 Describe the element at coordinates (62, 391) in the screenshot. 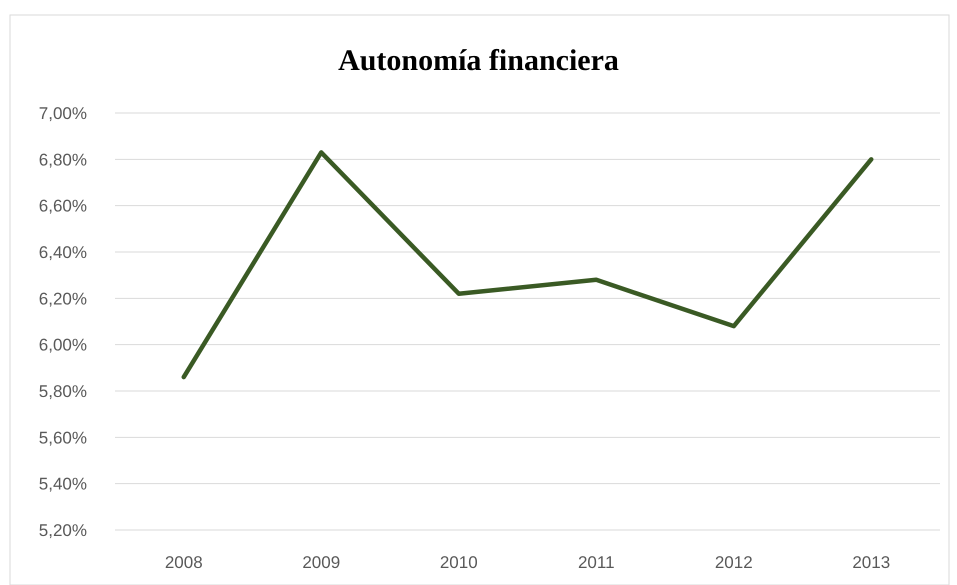

I see `y-tick-label: 5,80%` at that location.